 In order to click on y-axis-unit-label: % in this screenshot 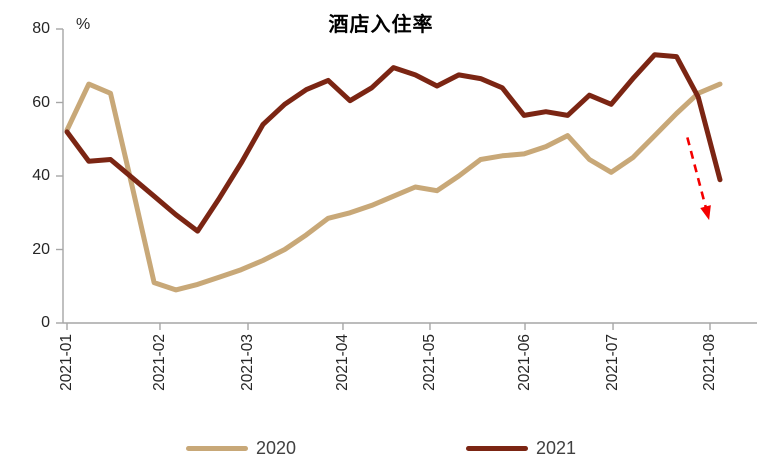, I will do `click(83, 24)`.